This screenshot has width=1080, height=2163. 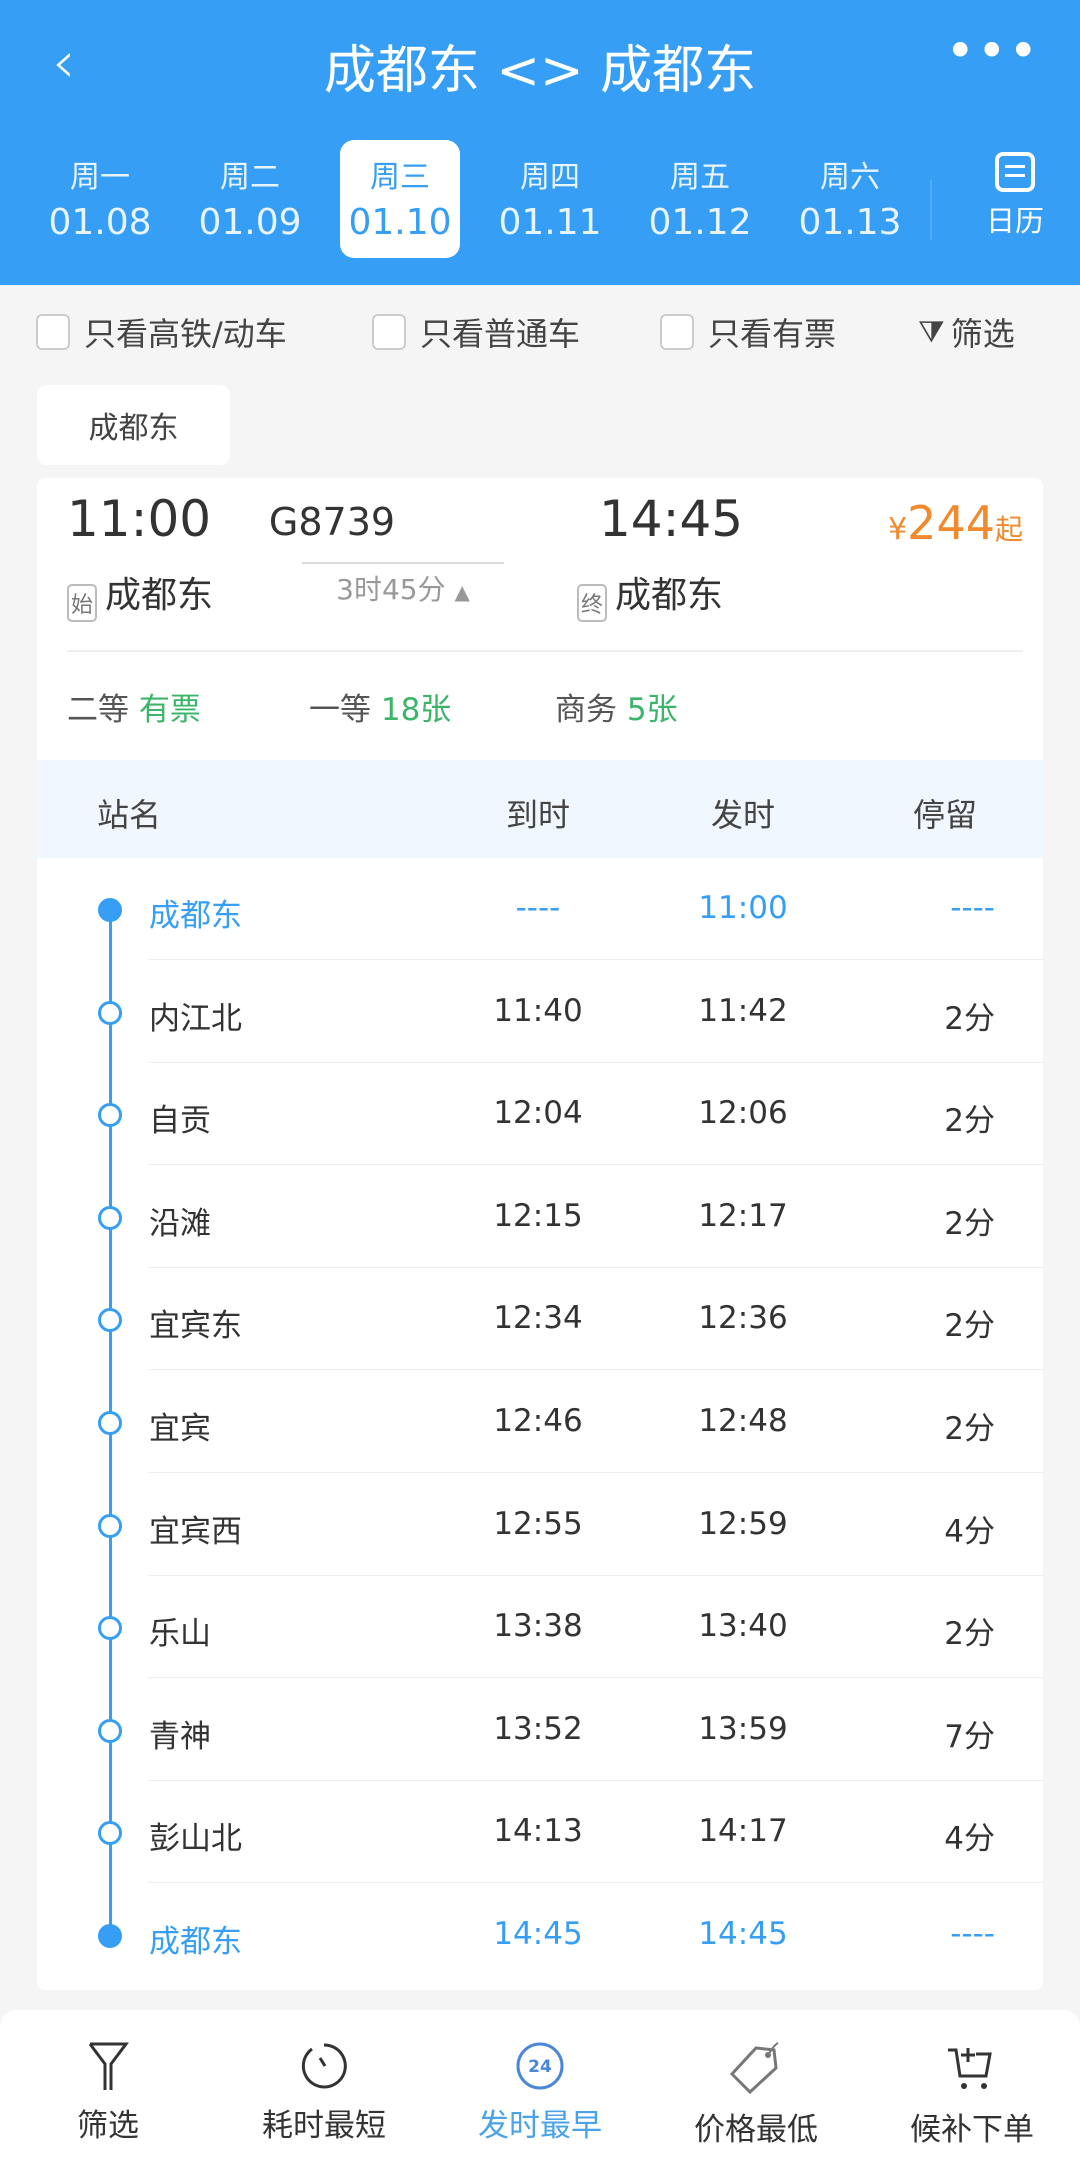 I want to click on date: 01.12, so click(x=700, y=222).